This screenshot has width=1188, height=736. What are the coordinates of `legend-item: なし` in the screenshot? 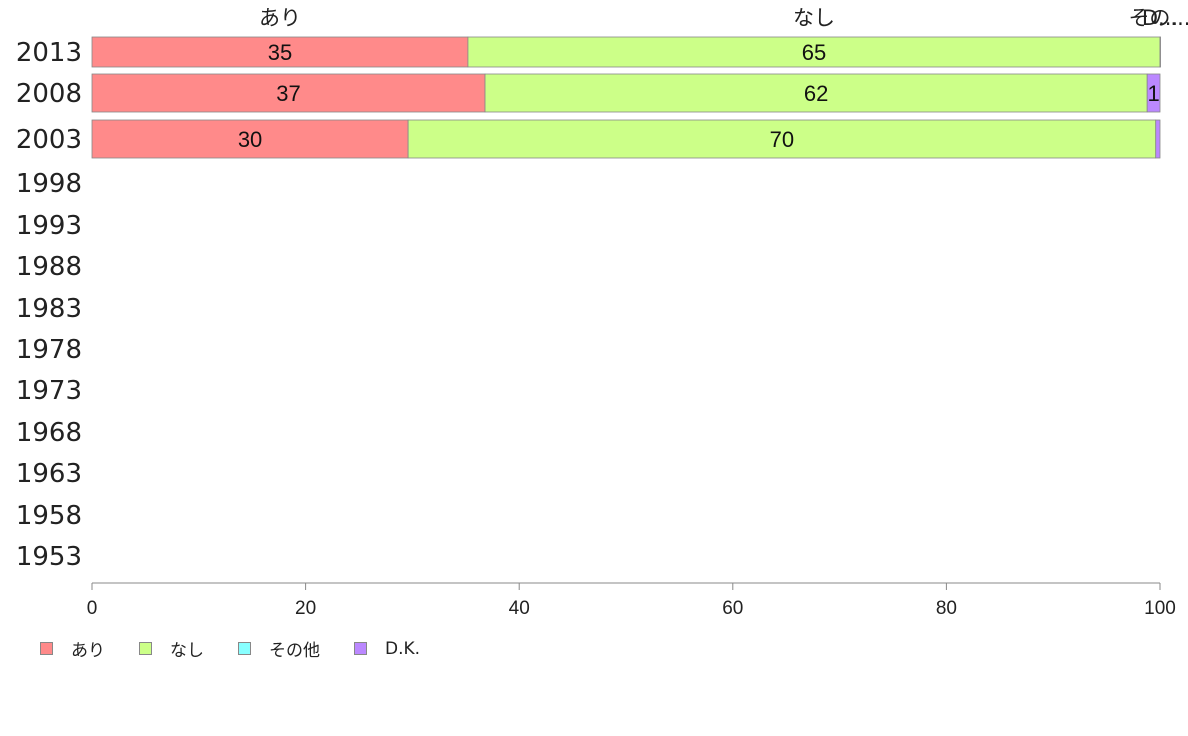 It's located at (171, 648).